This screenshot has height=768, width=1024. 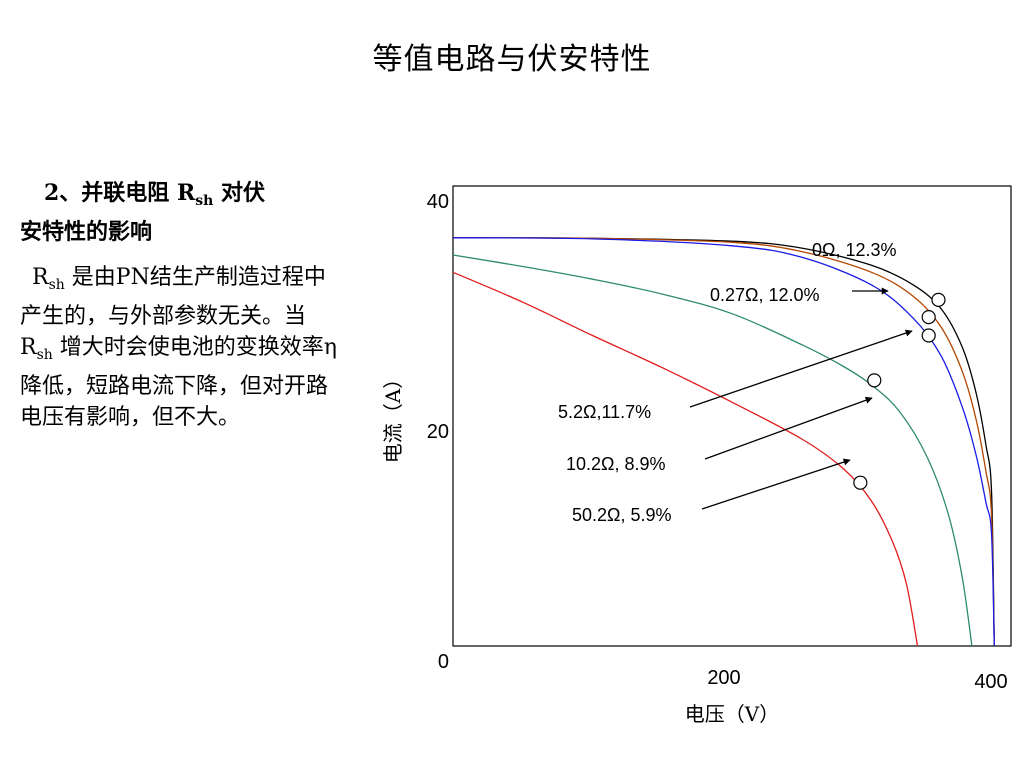 I want to click on y-tick-label: 20, so click(x=438, y=432).